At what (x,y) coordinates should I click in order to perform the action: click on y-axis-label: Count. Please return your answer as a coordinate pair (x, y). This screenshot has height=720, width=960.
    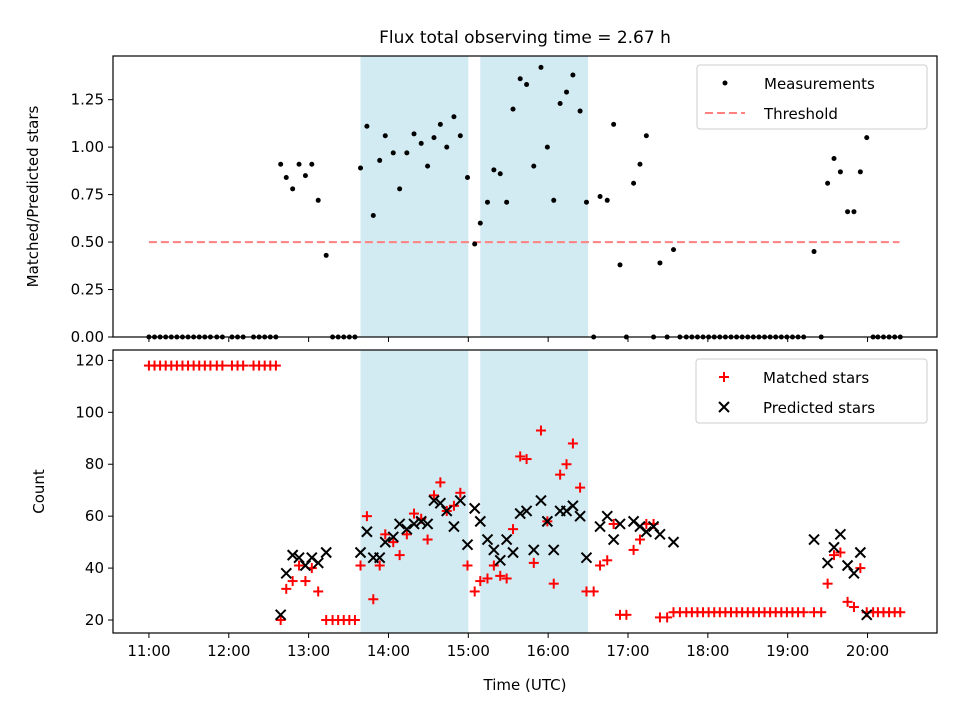
    Looking at the image, I should click on (39, 491).